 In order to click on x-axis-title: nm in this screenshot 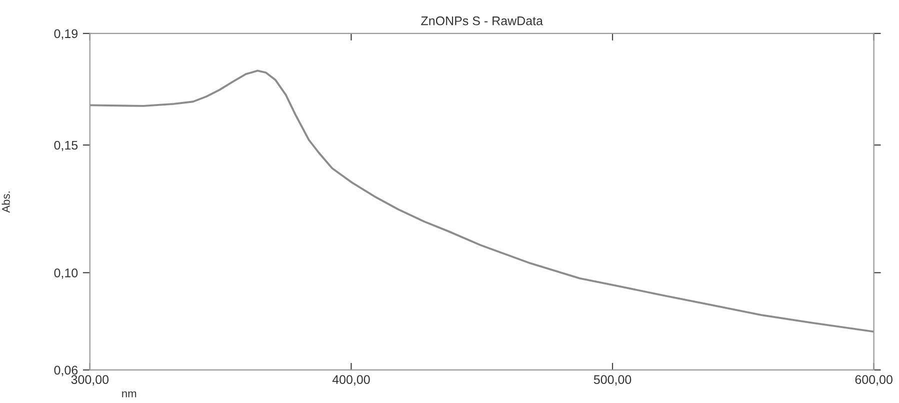, I will do `click(129, 394)`.